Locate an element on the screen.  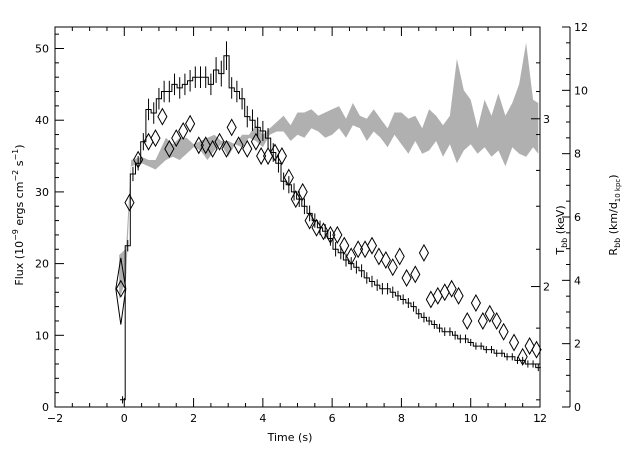
x-tick-label: 4 is located at coordinates (262, 418).